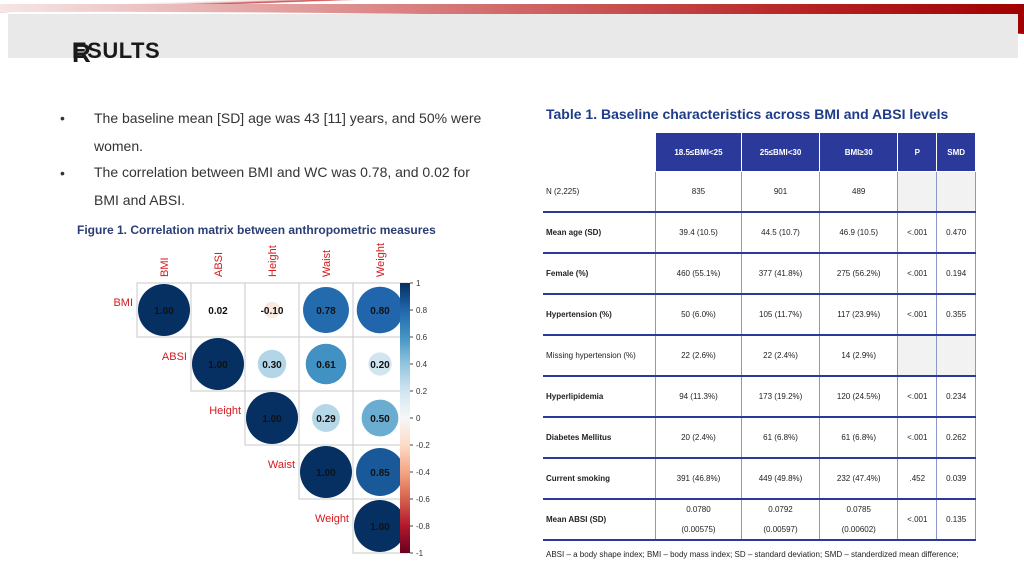 The height and width of the screenshot is (576, 1024). What do you see at coordinates (781, 356) in the screenshot?
I see `table-cell: 22 (2.4%)` at bounding box center [781, 356].